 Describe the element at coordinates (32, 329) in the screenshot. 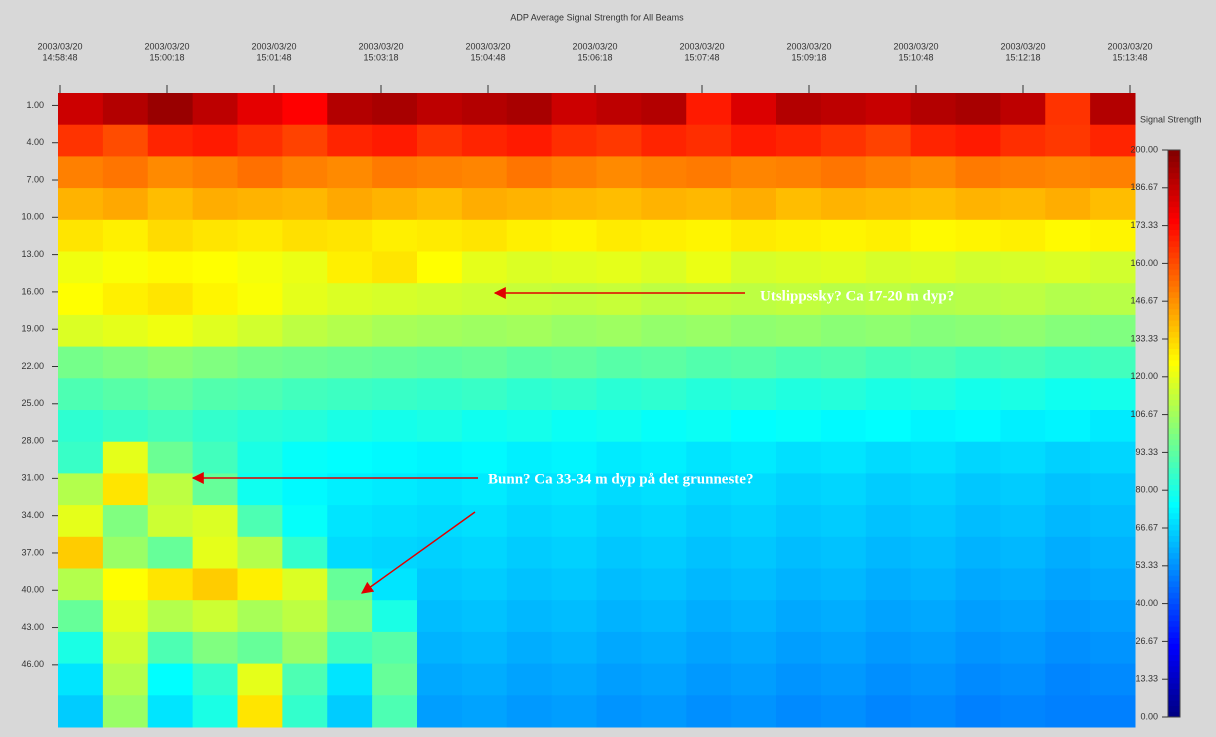

I see `y-tick-label: 19.00` at that location.